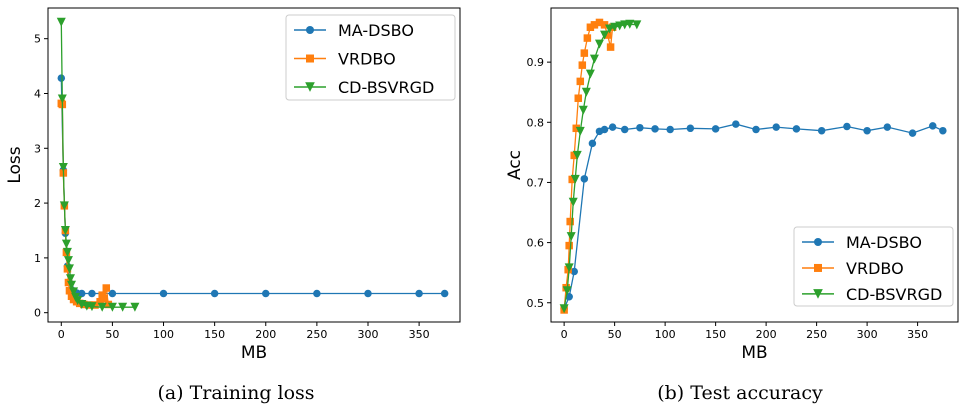 This screenshot has width=964, height=405. What do you see at coordinates (15, 164) in the screenshot?
I see `y-axis-label: Loss` at bounding box center [15, 164].